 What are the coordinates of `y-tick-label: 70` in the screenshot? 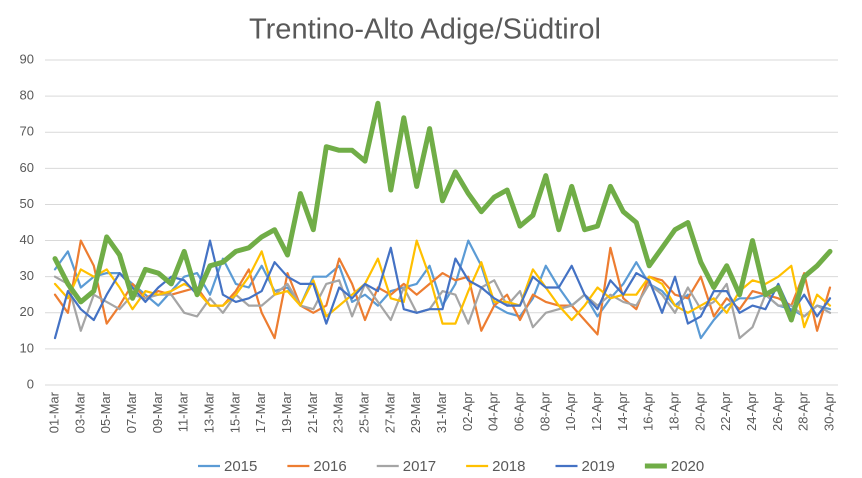 It's located at (27, 131).